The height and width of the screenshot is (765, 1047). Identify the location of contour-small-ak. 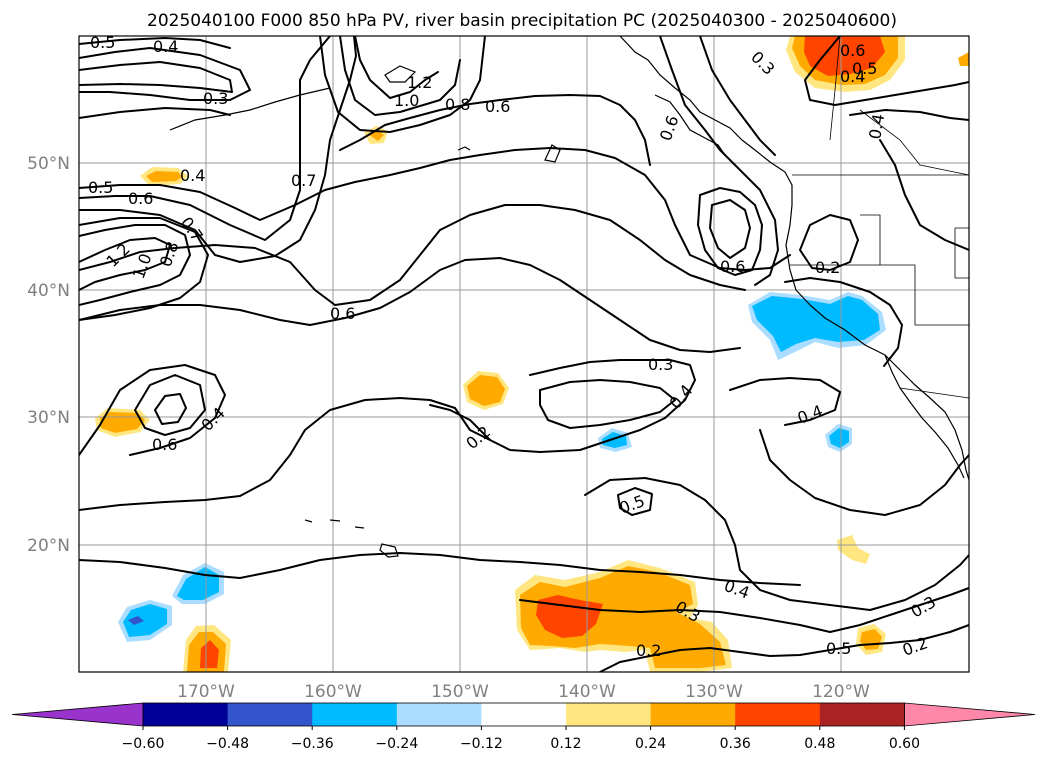
(396, 67).